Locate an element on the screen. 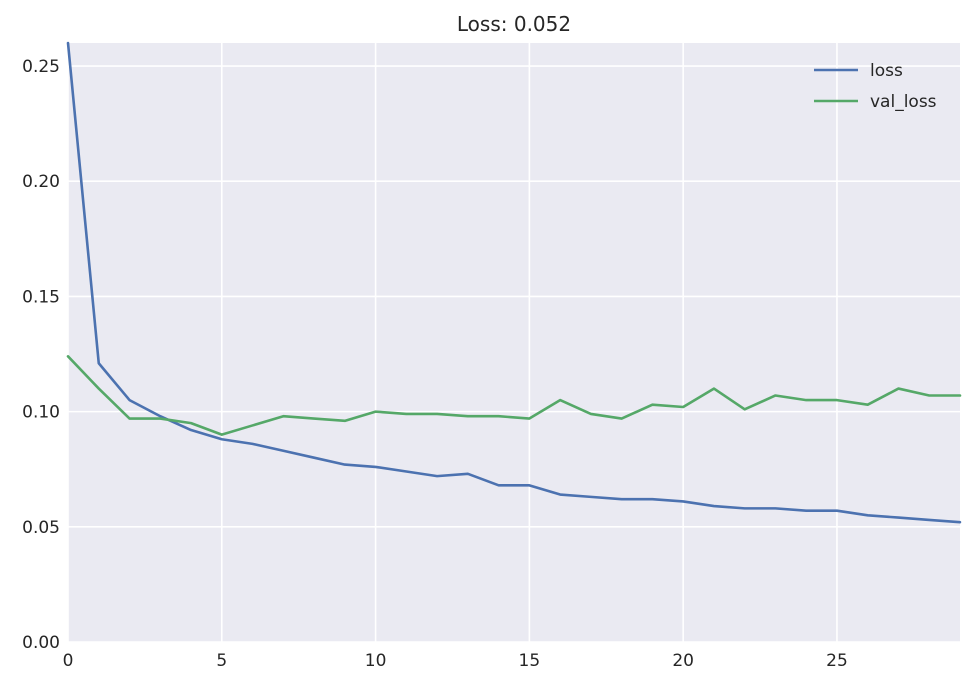 The height and width of the screenshot is (689, 974). y-tick-label: 0.20 is located at coordinates (41, 182).